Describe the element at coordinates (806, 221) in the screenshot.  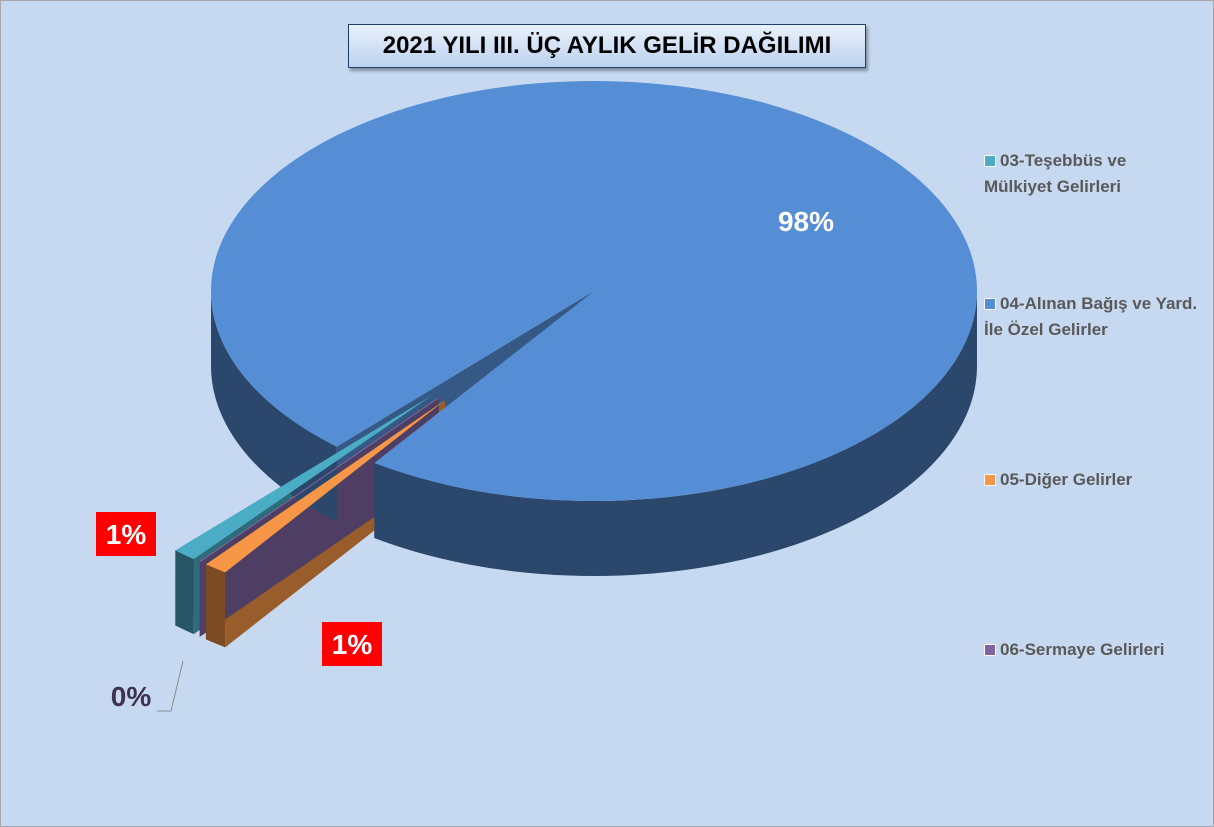
I see `data-label: 98%` at that location.